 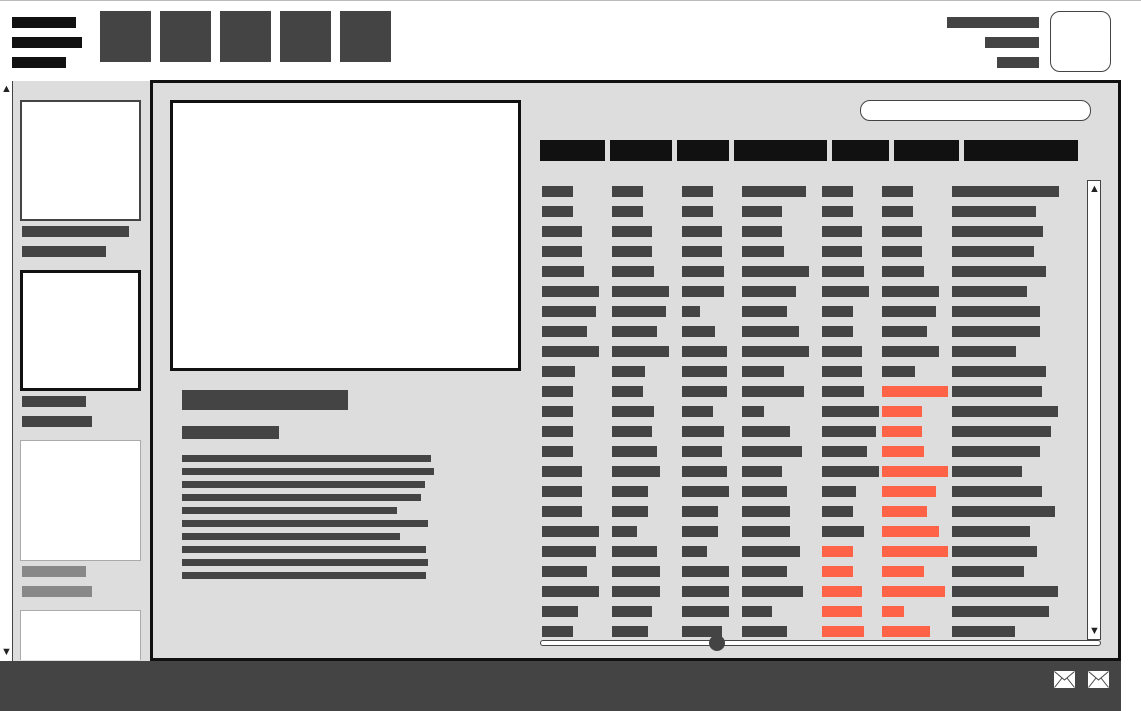 I want to click on preview-image, so click(x=345, y=235).